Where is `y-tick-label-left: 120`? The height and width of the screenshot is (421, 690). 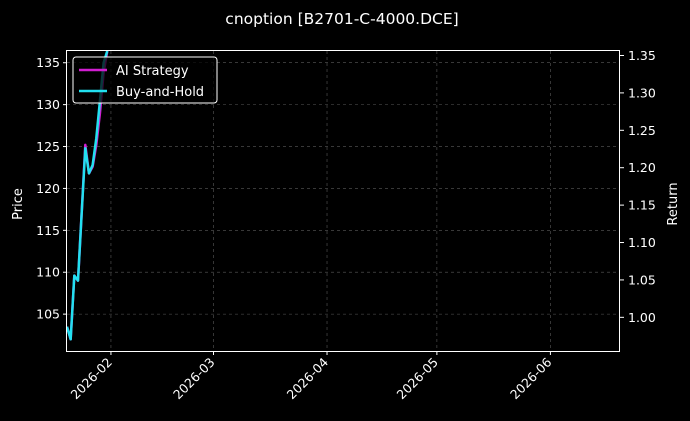
y-tick-label-left: 120 is located at coordinates (48, 188).